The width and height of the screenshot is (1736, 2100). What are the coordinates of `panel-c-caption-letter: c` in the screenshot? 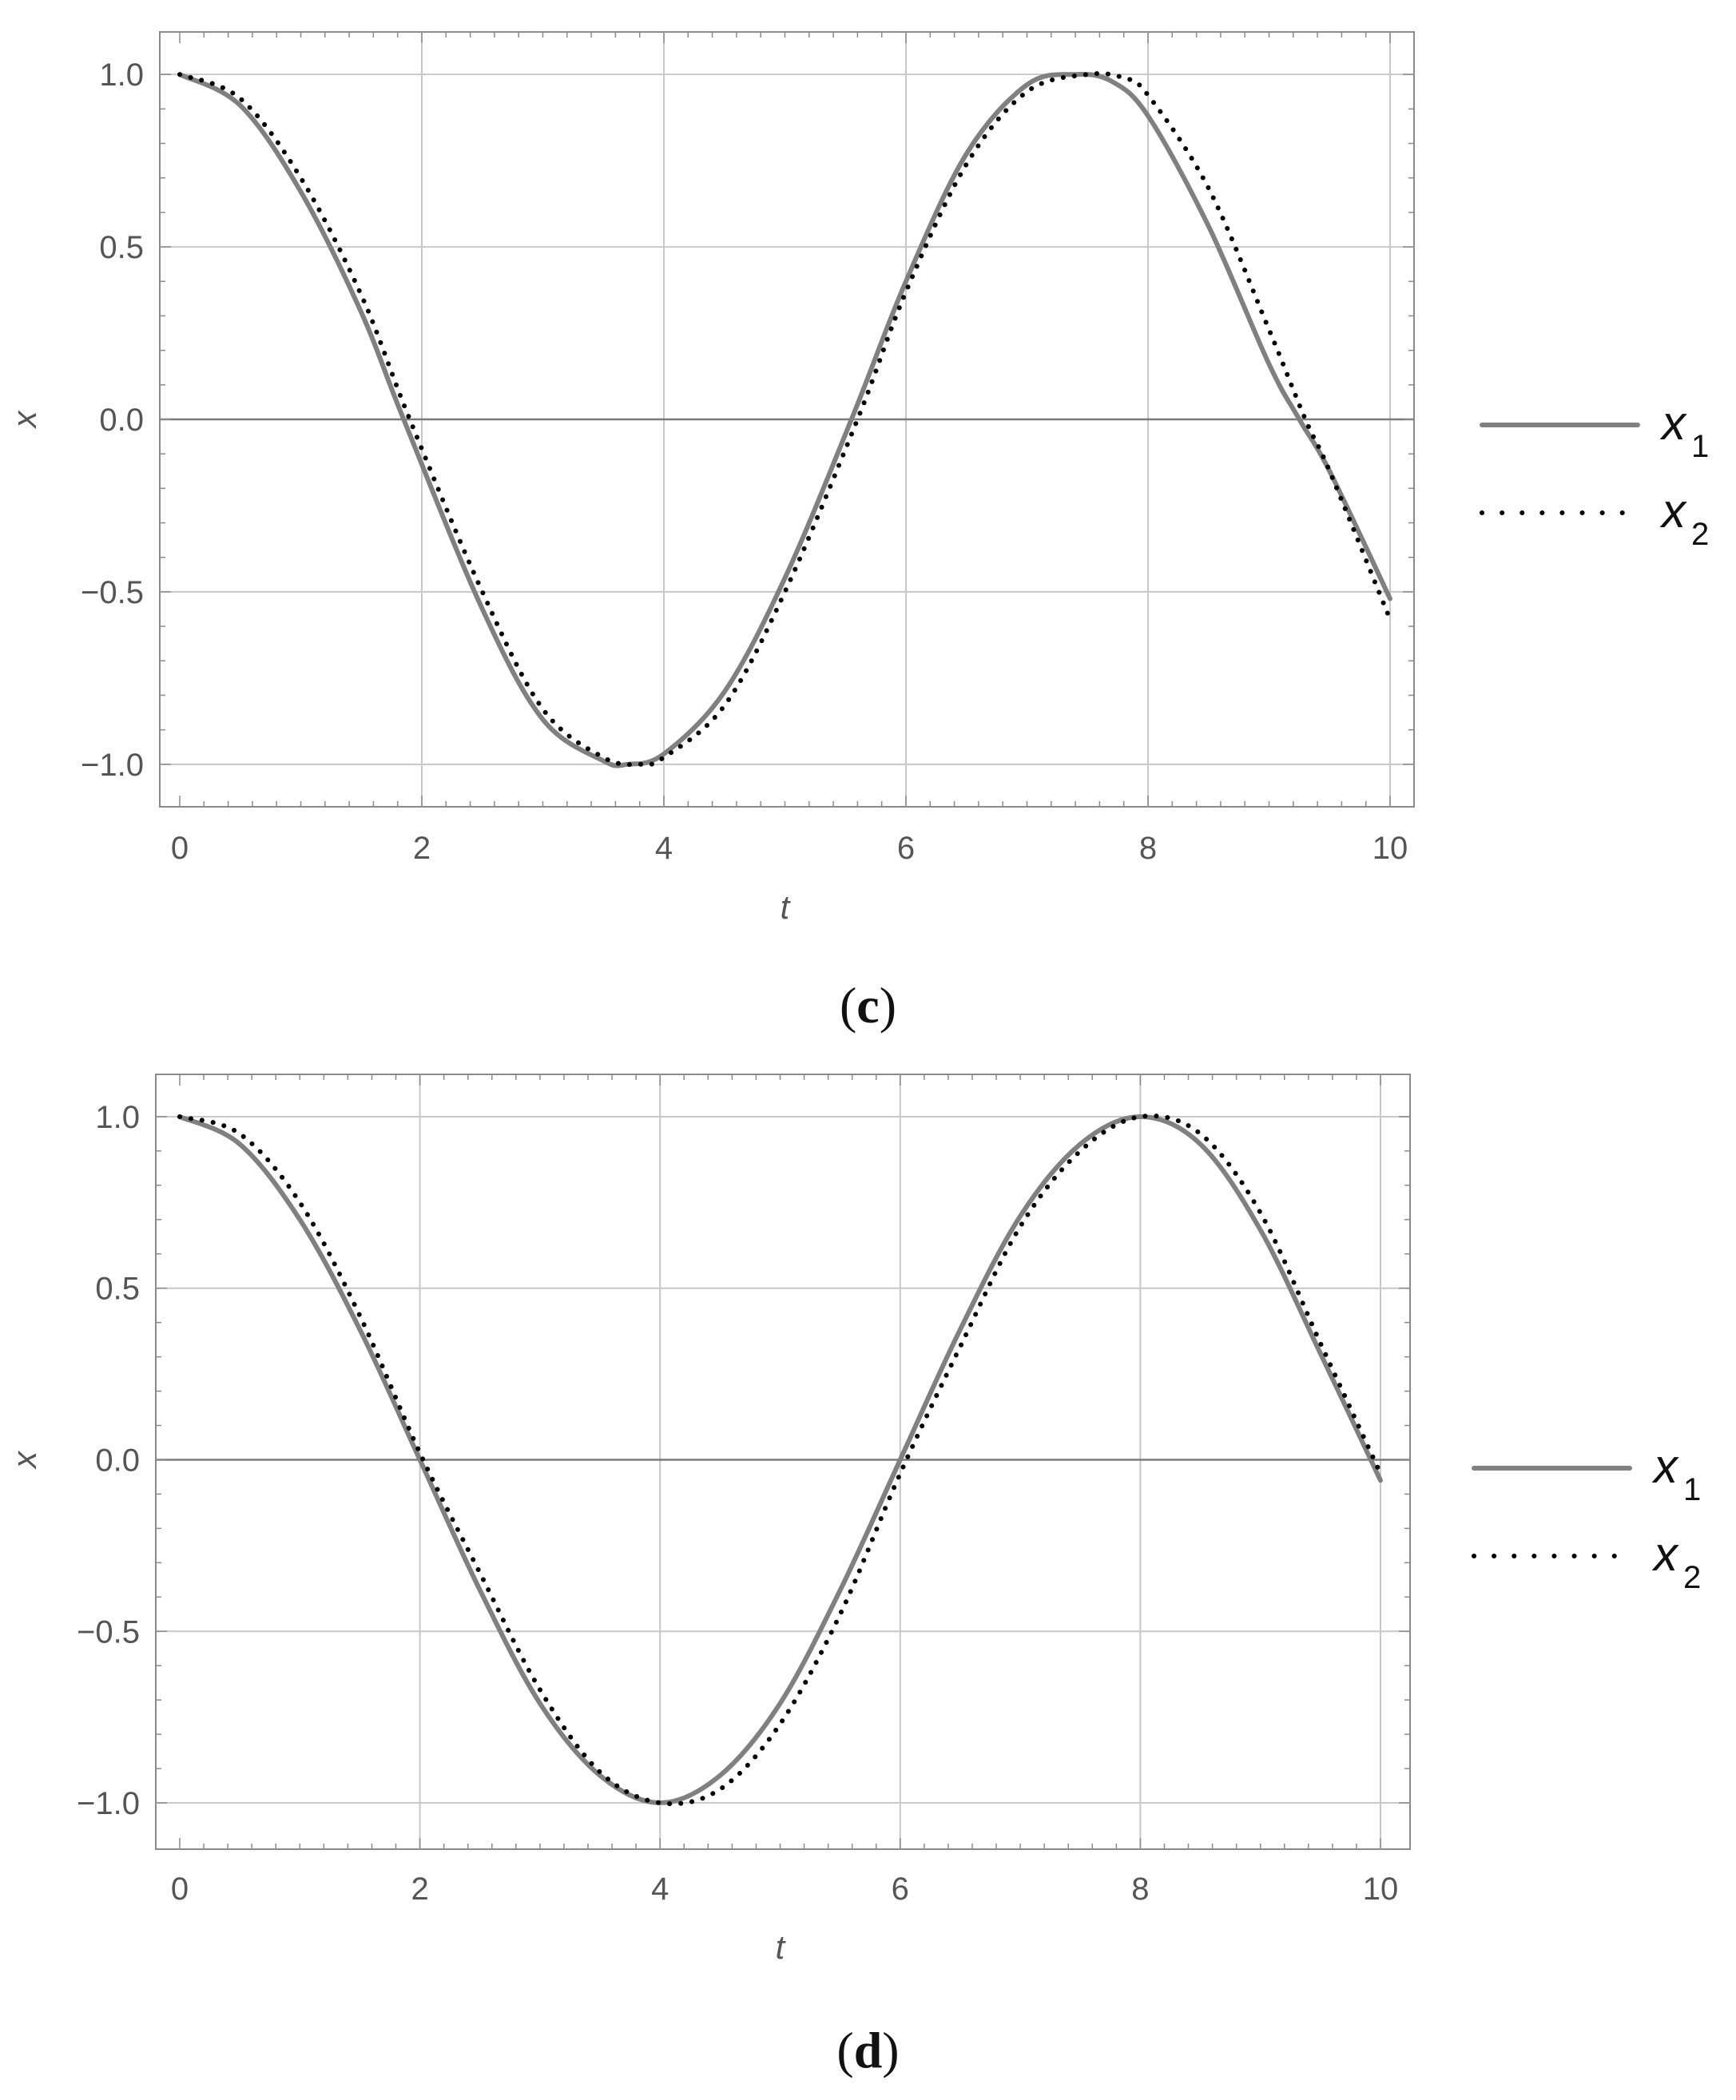 It's located at (867, 1005).